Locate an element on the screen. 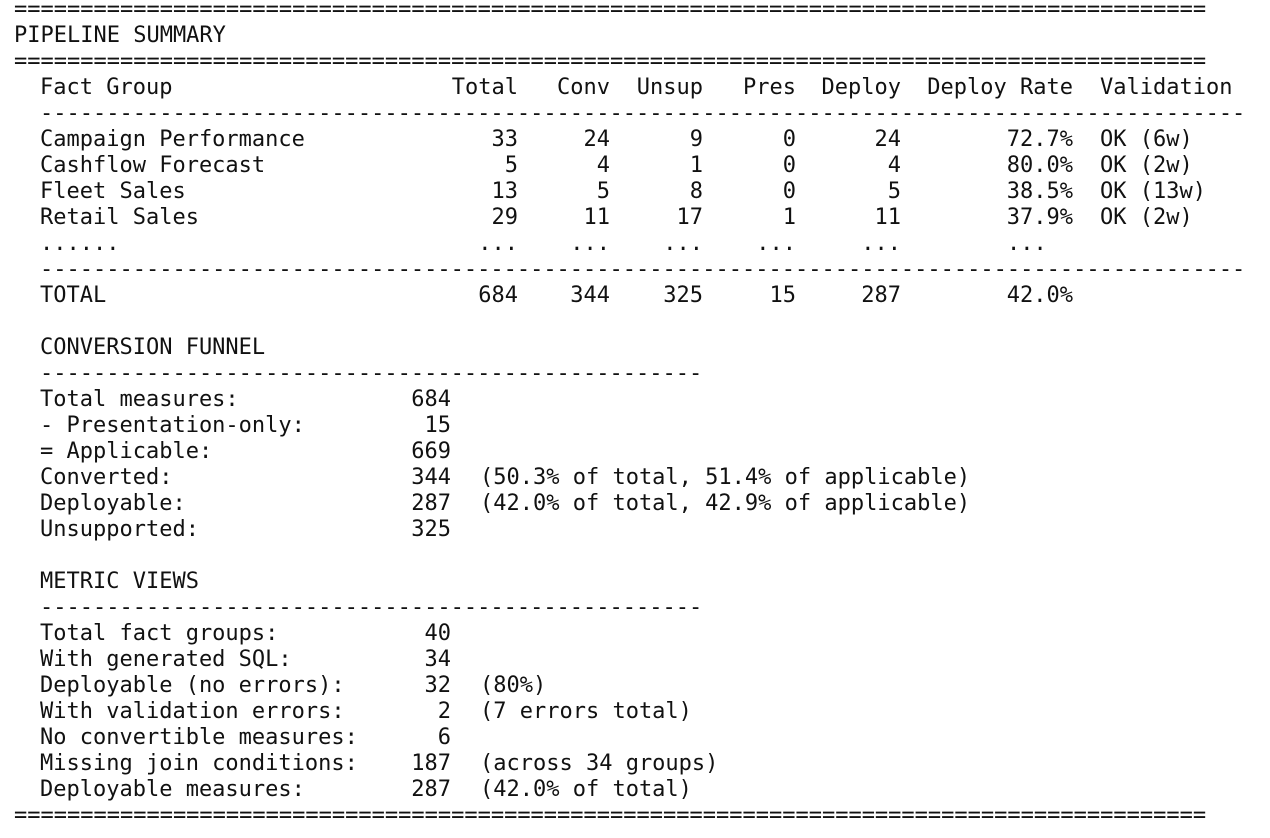 The height and width of the screenshot is (838, 1270). deploy-cell: 4 is located at coordinates (894, 165).